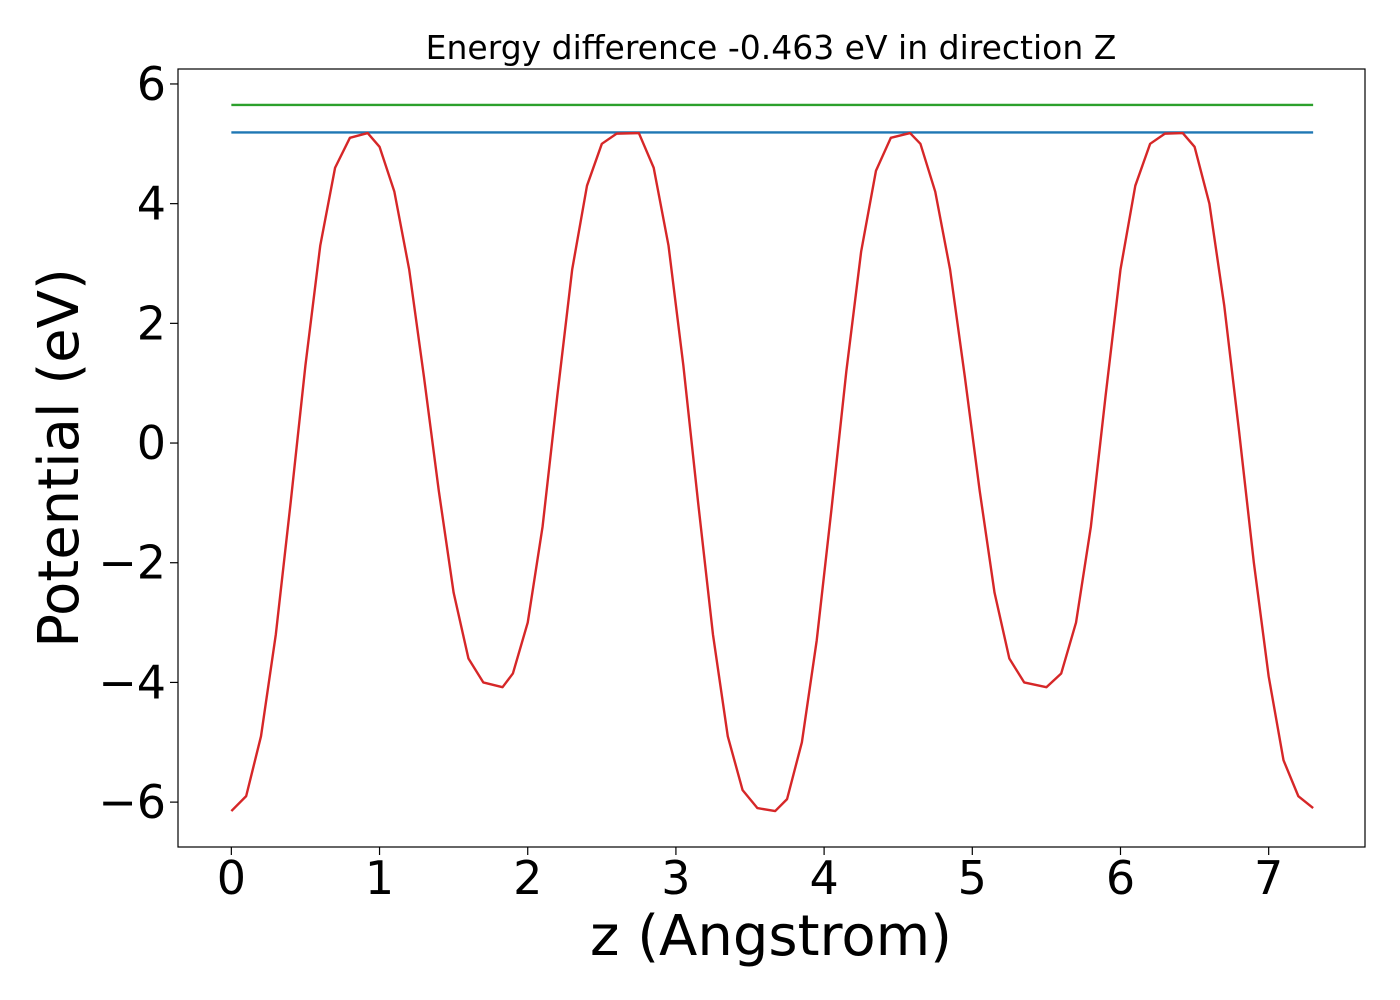 The width and height of the screenshot is (1400, 1000). Describe the element at coordinates (771, 936) in the screenshot. I see `x-axis-label: z (Angstrom)` at that location.